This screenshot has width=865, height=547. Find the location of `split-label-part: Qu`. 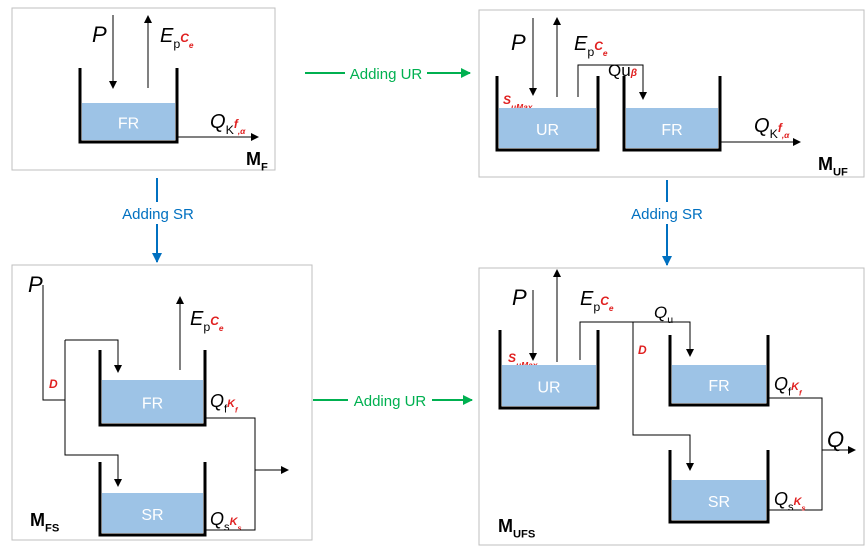

split-label-part: Qu is located at coordinates (619, 70).